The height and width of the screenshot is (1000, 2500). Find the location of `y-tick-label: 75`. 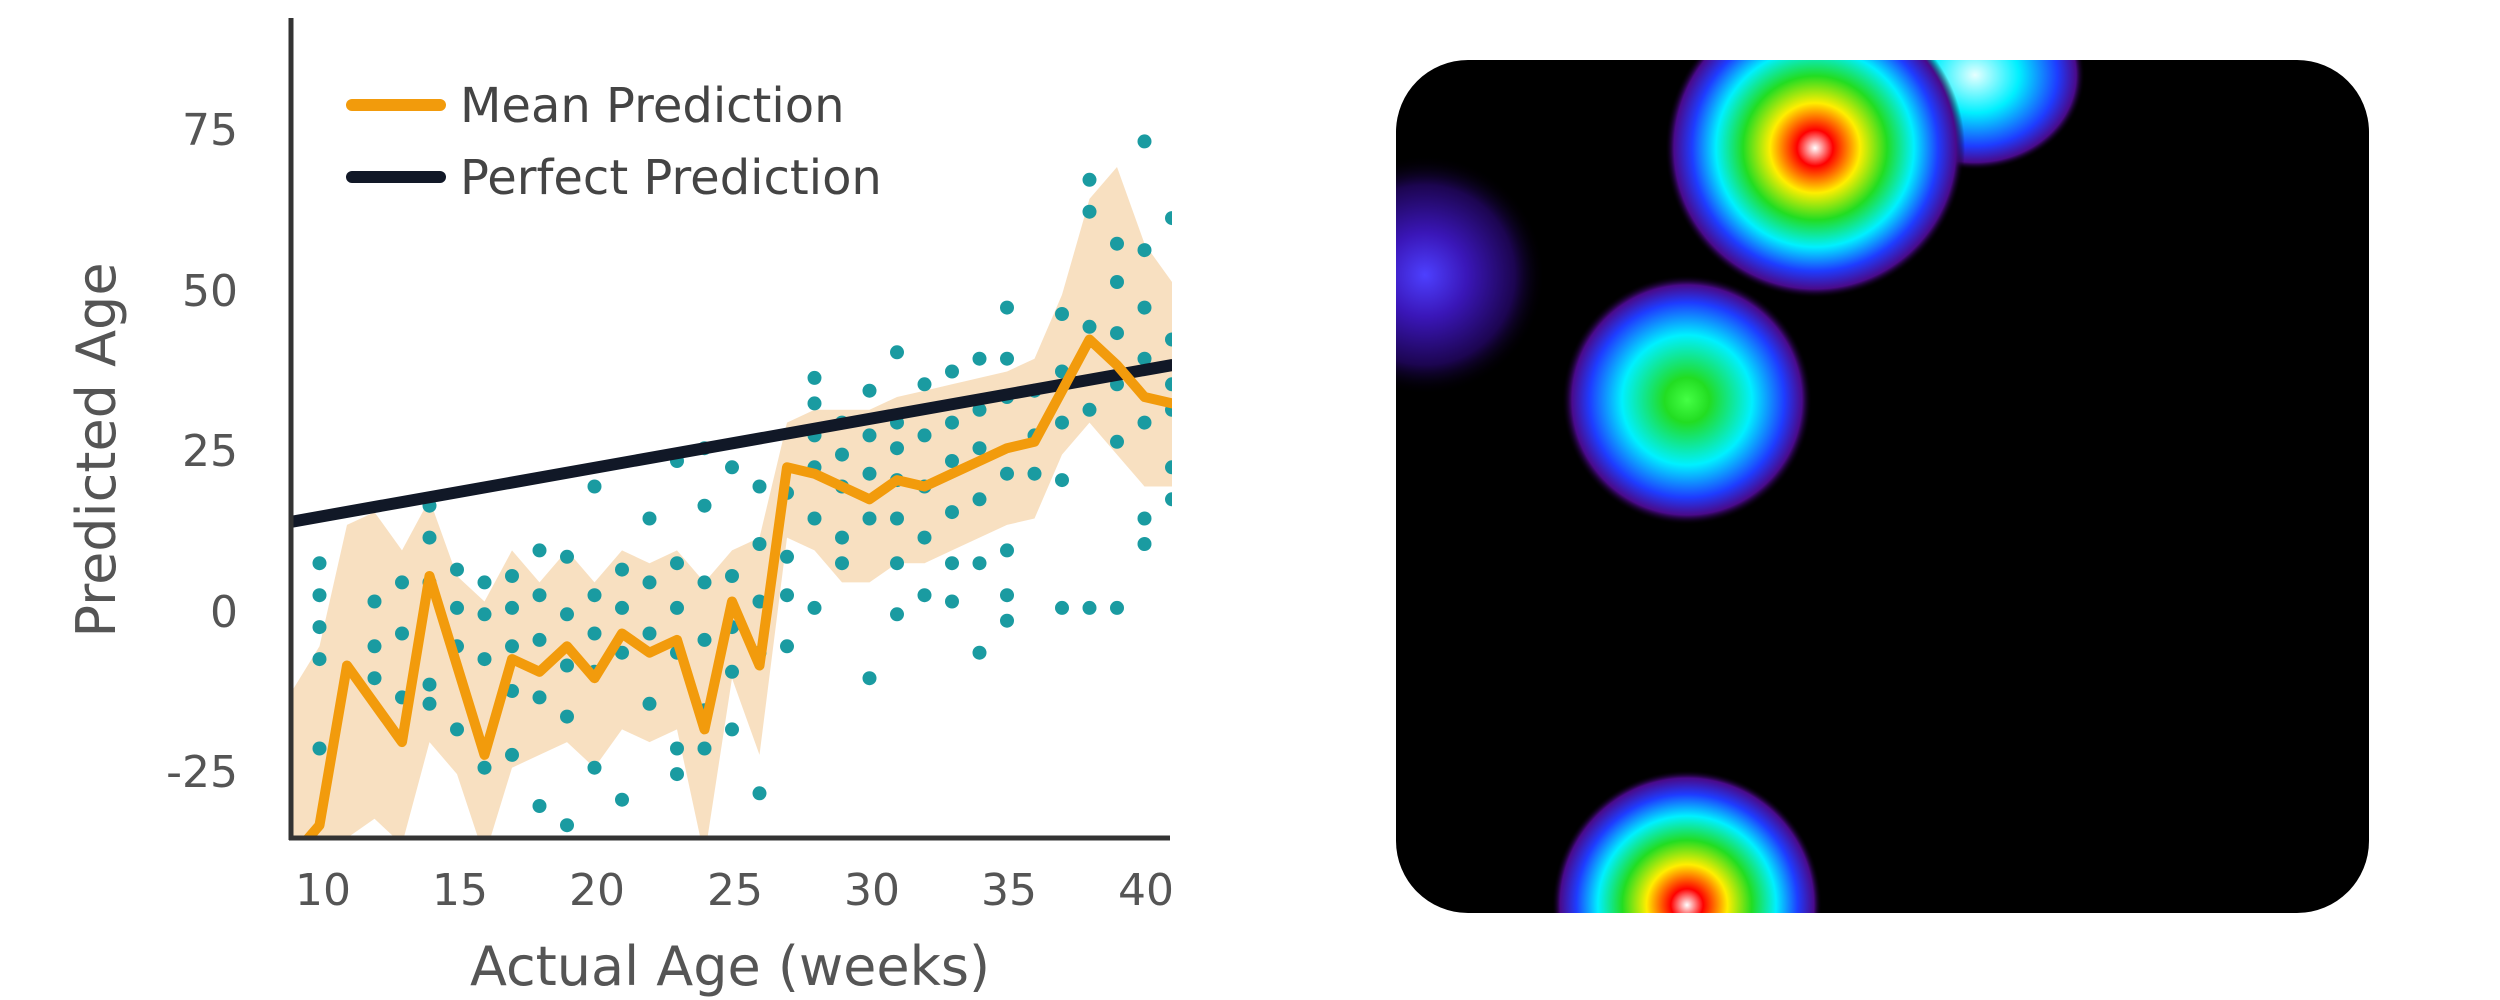

y-tick-label: 75 is located at coordinates (210, 130).